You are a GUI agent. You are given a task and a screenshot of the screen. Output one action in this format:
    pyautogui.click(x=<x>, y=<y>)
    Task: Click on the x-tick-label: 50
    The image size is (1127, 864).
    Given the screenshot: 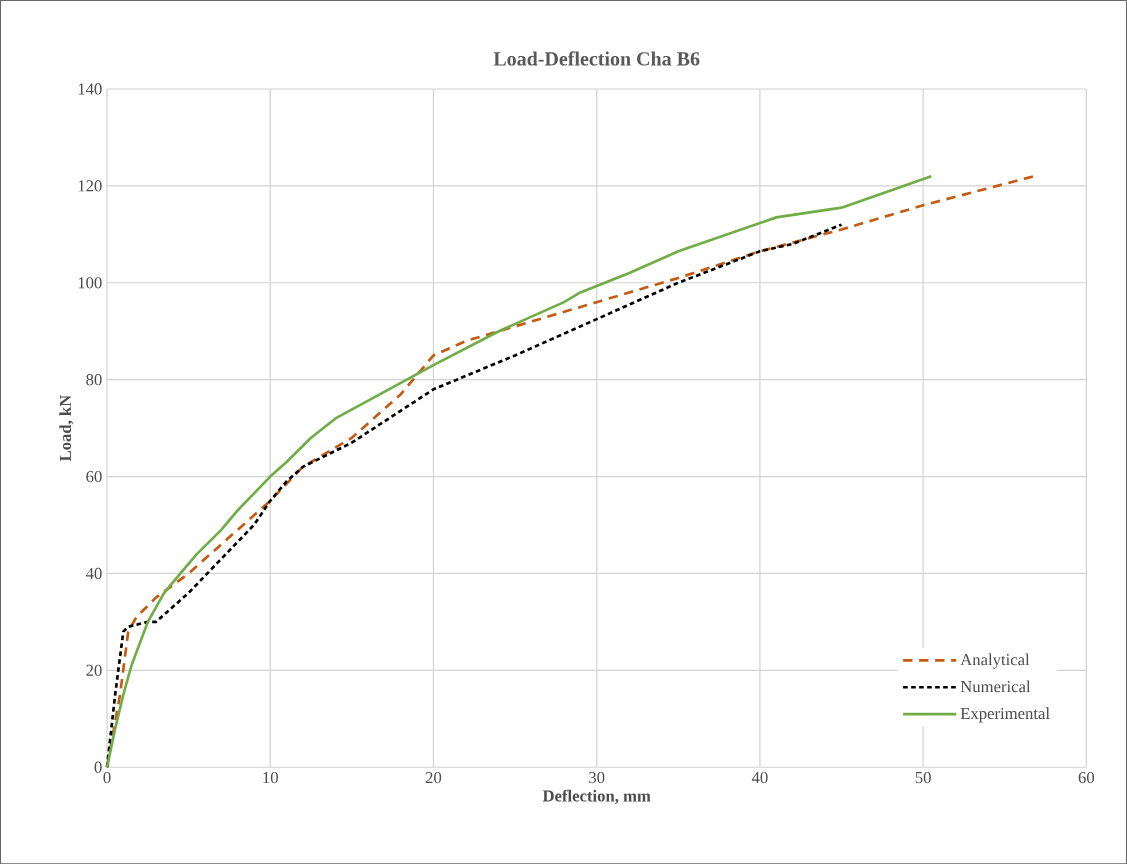 What is the action you would take?
    pyautogui.click(x=923, y=777)
    